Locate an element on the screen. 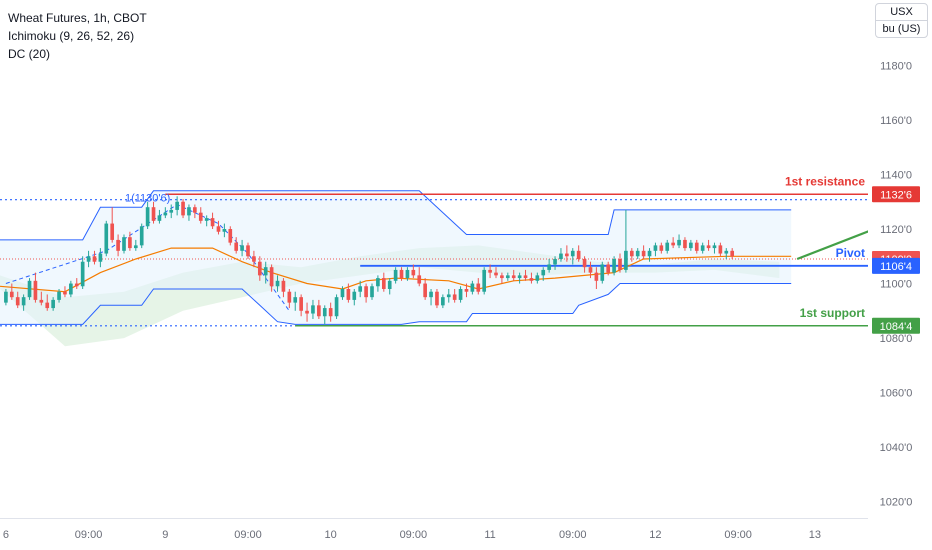 This screenshot has height=550, width=932. time-axis-bg is located at coordinates (466, 534).